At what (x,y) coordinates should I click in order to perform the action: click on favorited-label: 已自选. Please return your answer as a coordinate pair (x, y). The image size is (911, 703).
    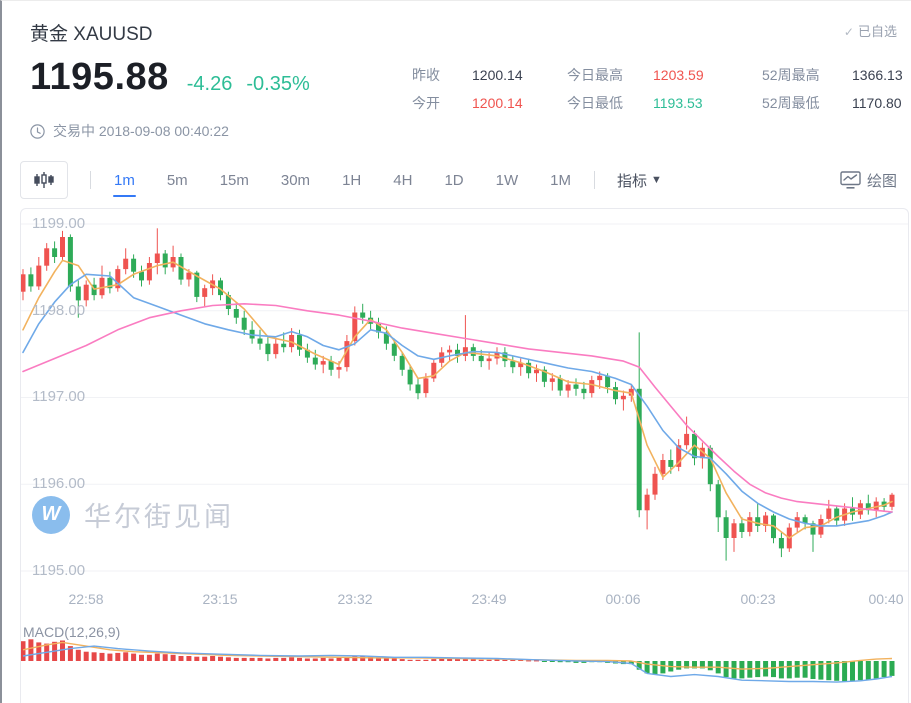
    Looking at the image, I should click on (877, 31).